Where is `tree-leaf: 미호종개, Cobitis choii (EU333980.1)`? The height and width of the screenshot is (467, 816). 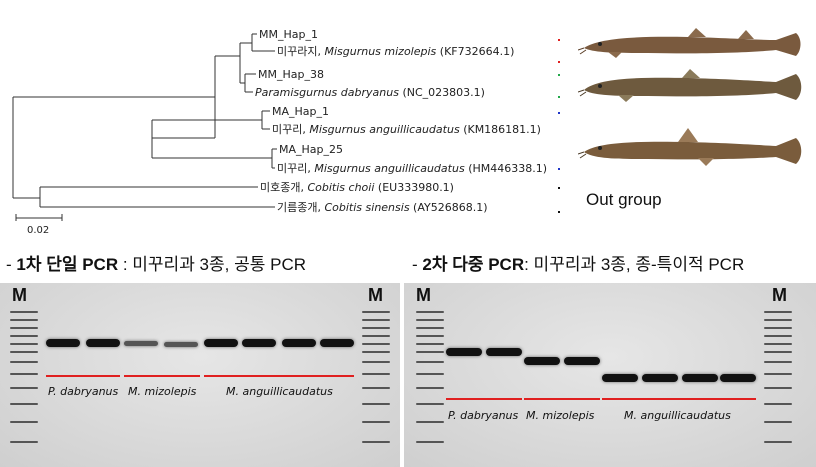
tree-leaf: 미호종개, Cobitis choii (EU333980.1) is located at coordinates (357, 187).